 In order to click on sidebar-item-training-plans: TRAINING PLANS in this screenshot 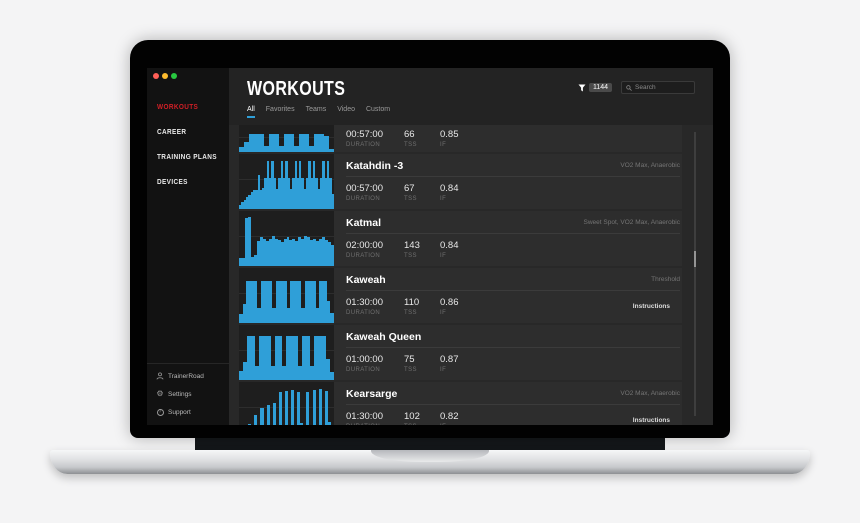, I will do `click(188, 157)`.